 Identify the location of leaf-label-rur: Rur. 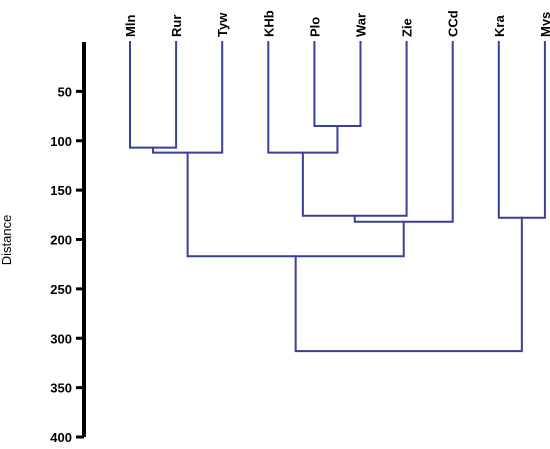
(176, 26).